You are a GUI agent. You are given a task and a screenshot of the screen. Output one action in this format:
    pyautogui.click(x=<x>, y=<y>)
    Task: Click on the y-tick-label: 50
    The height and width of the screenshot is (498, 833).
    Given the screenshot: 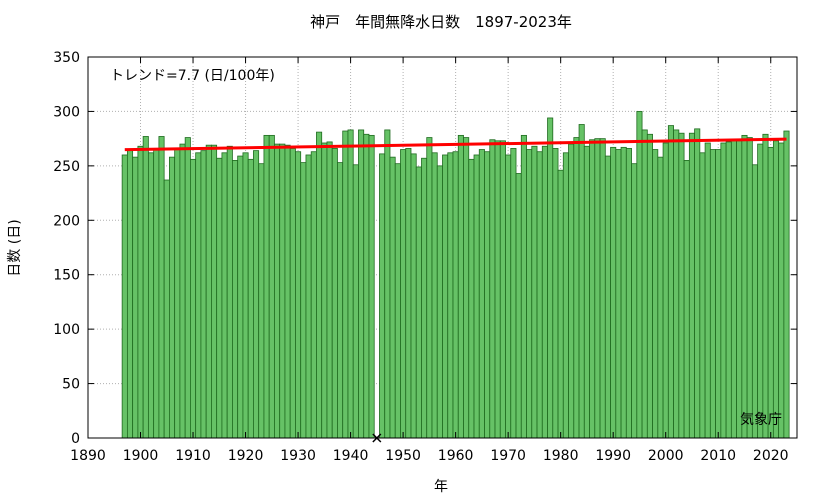 What is the action you would take?
    pyautogui.click(x=71, y=385)
    